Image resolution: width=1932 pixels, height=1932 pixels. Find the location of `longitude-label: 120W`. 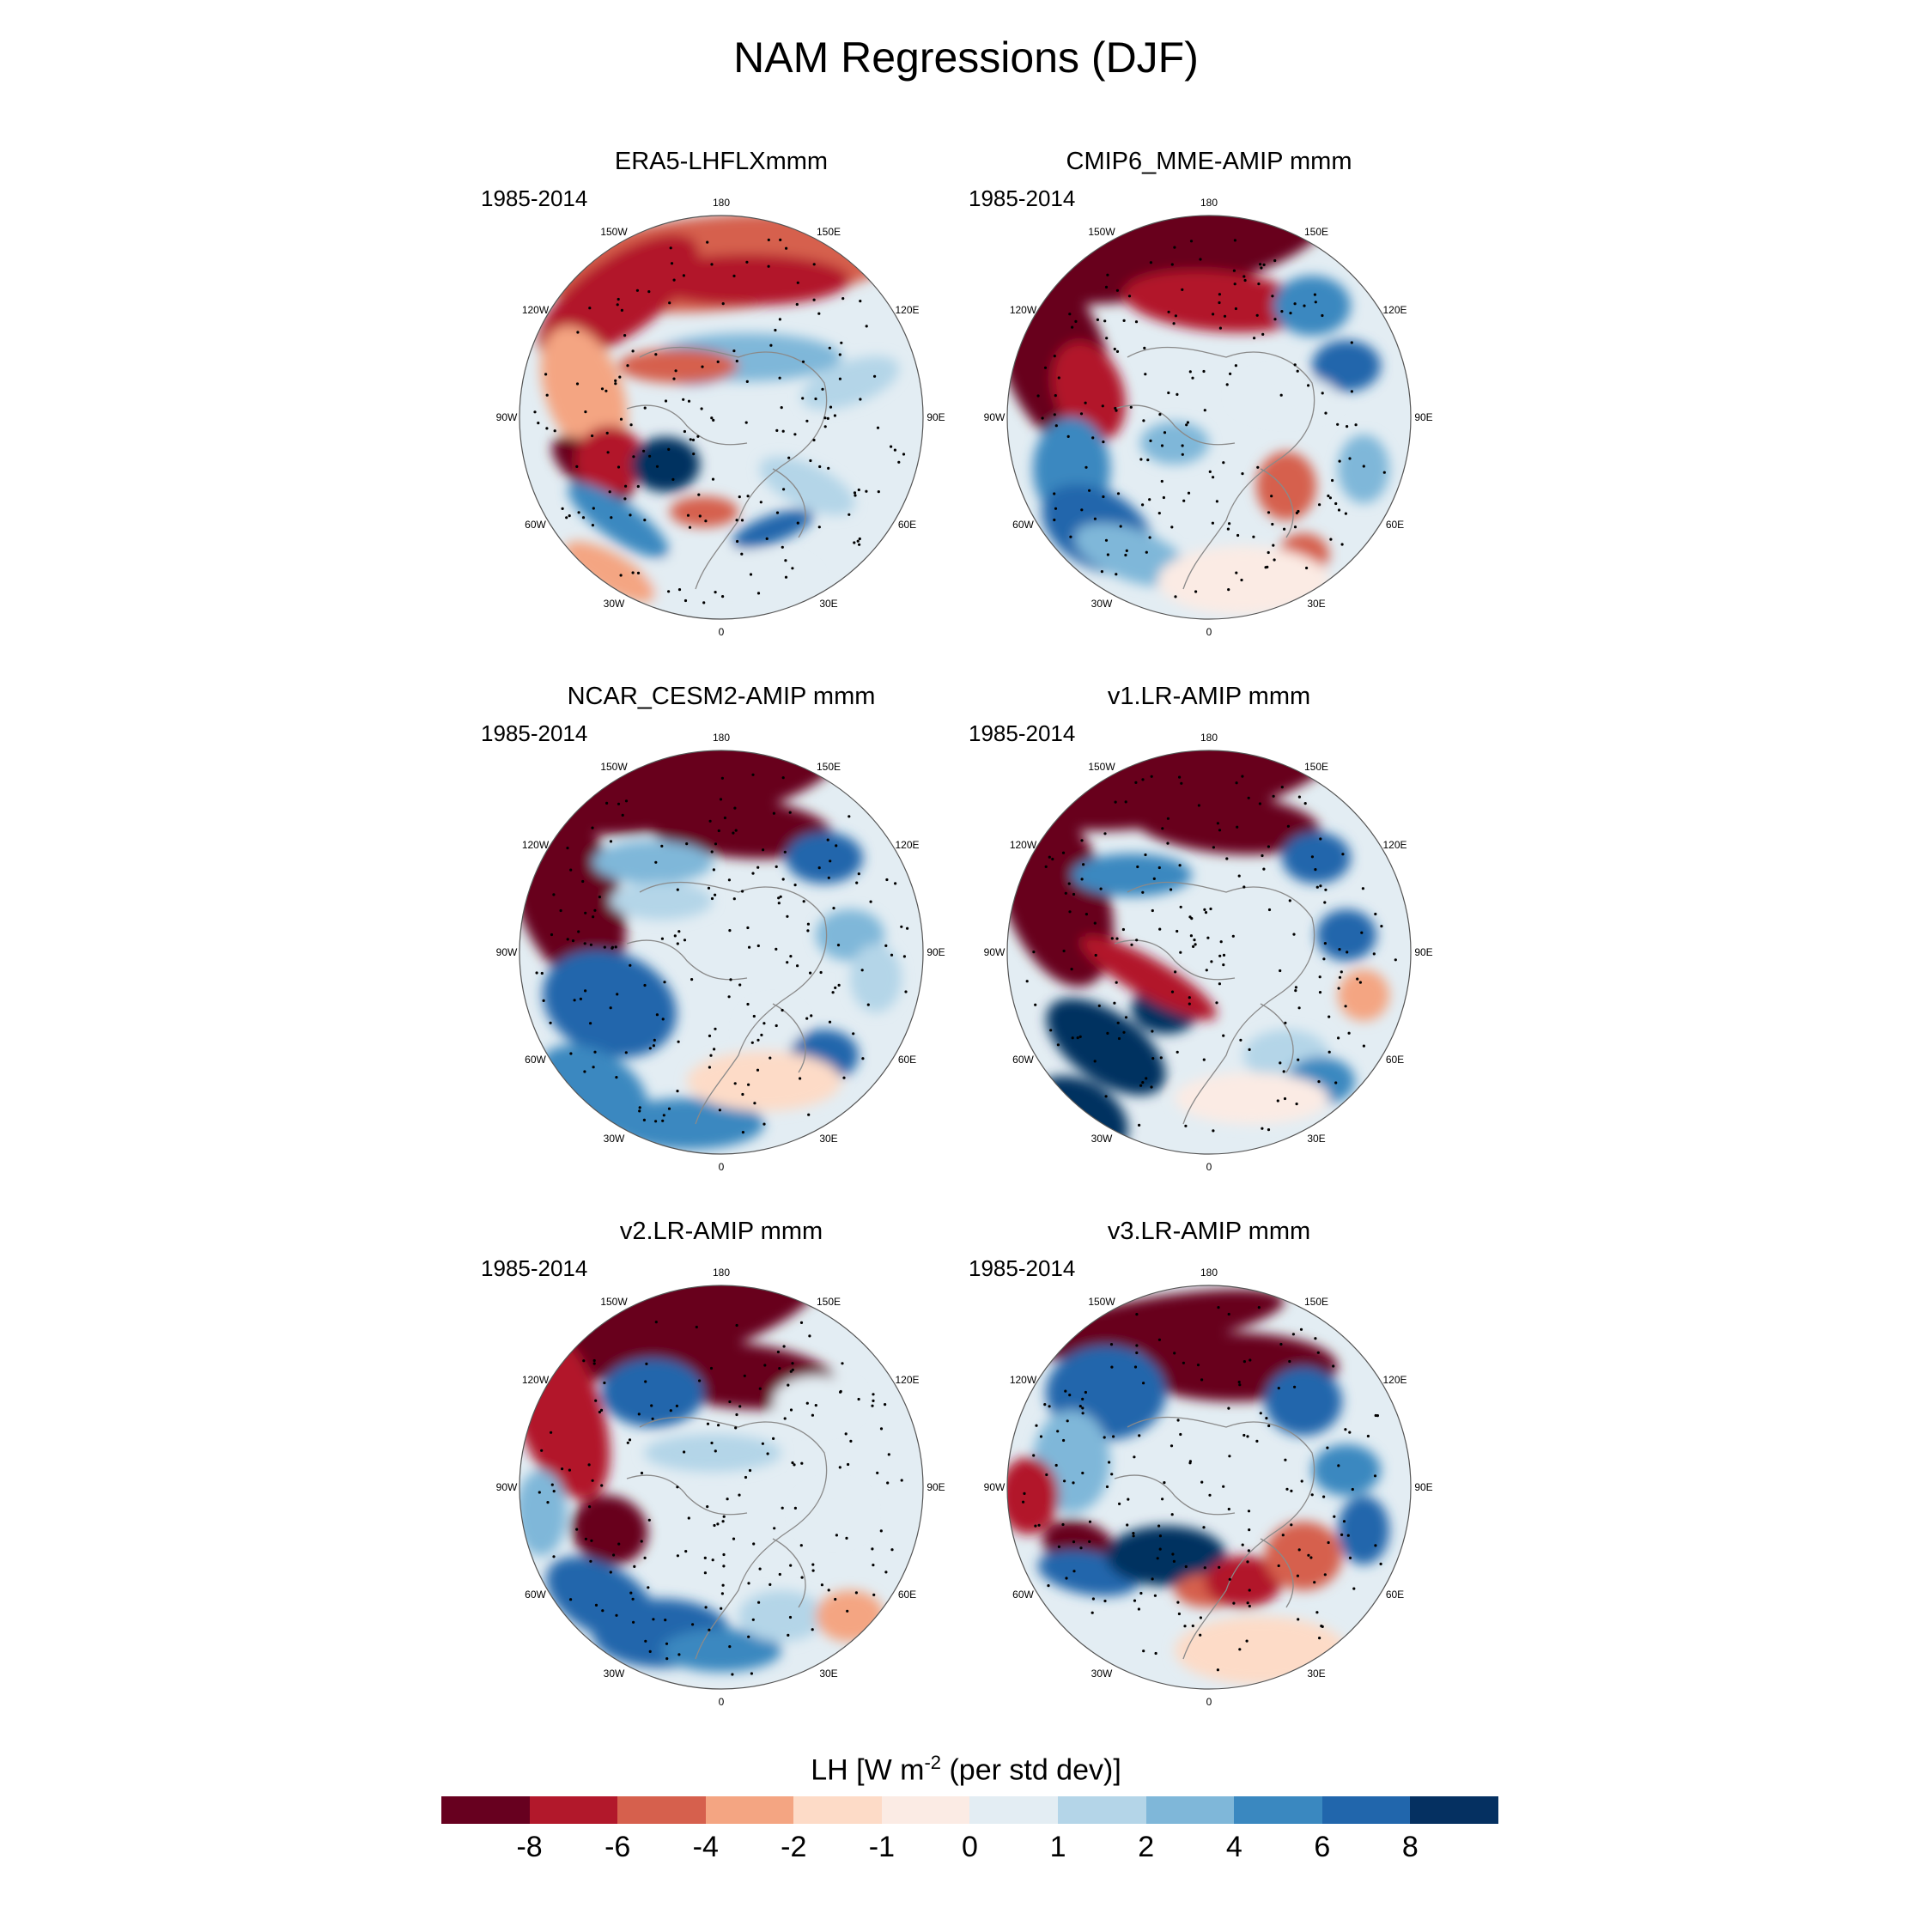

longitude-label: 120W is located at coordinates (1023, 310).